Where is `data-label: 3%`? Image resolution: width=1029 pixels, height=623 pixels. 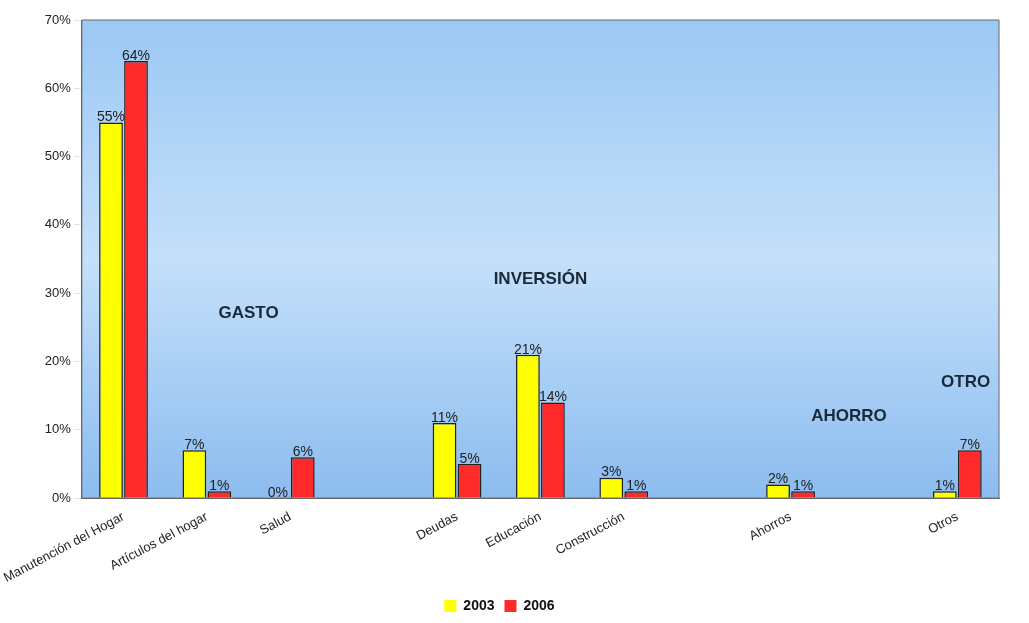
data-label: 3% is located at coordinates (611, 471).